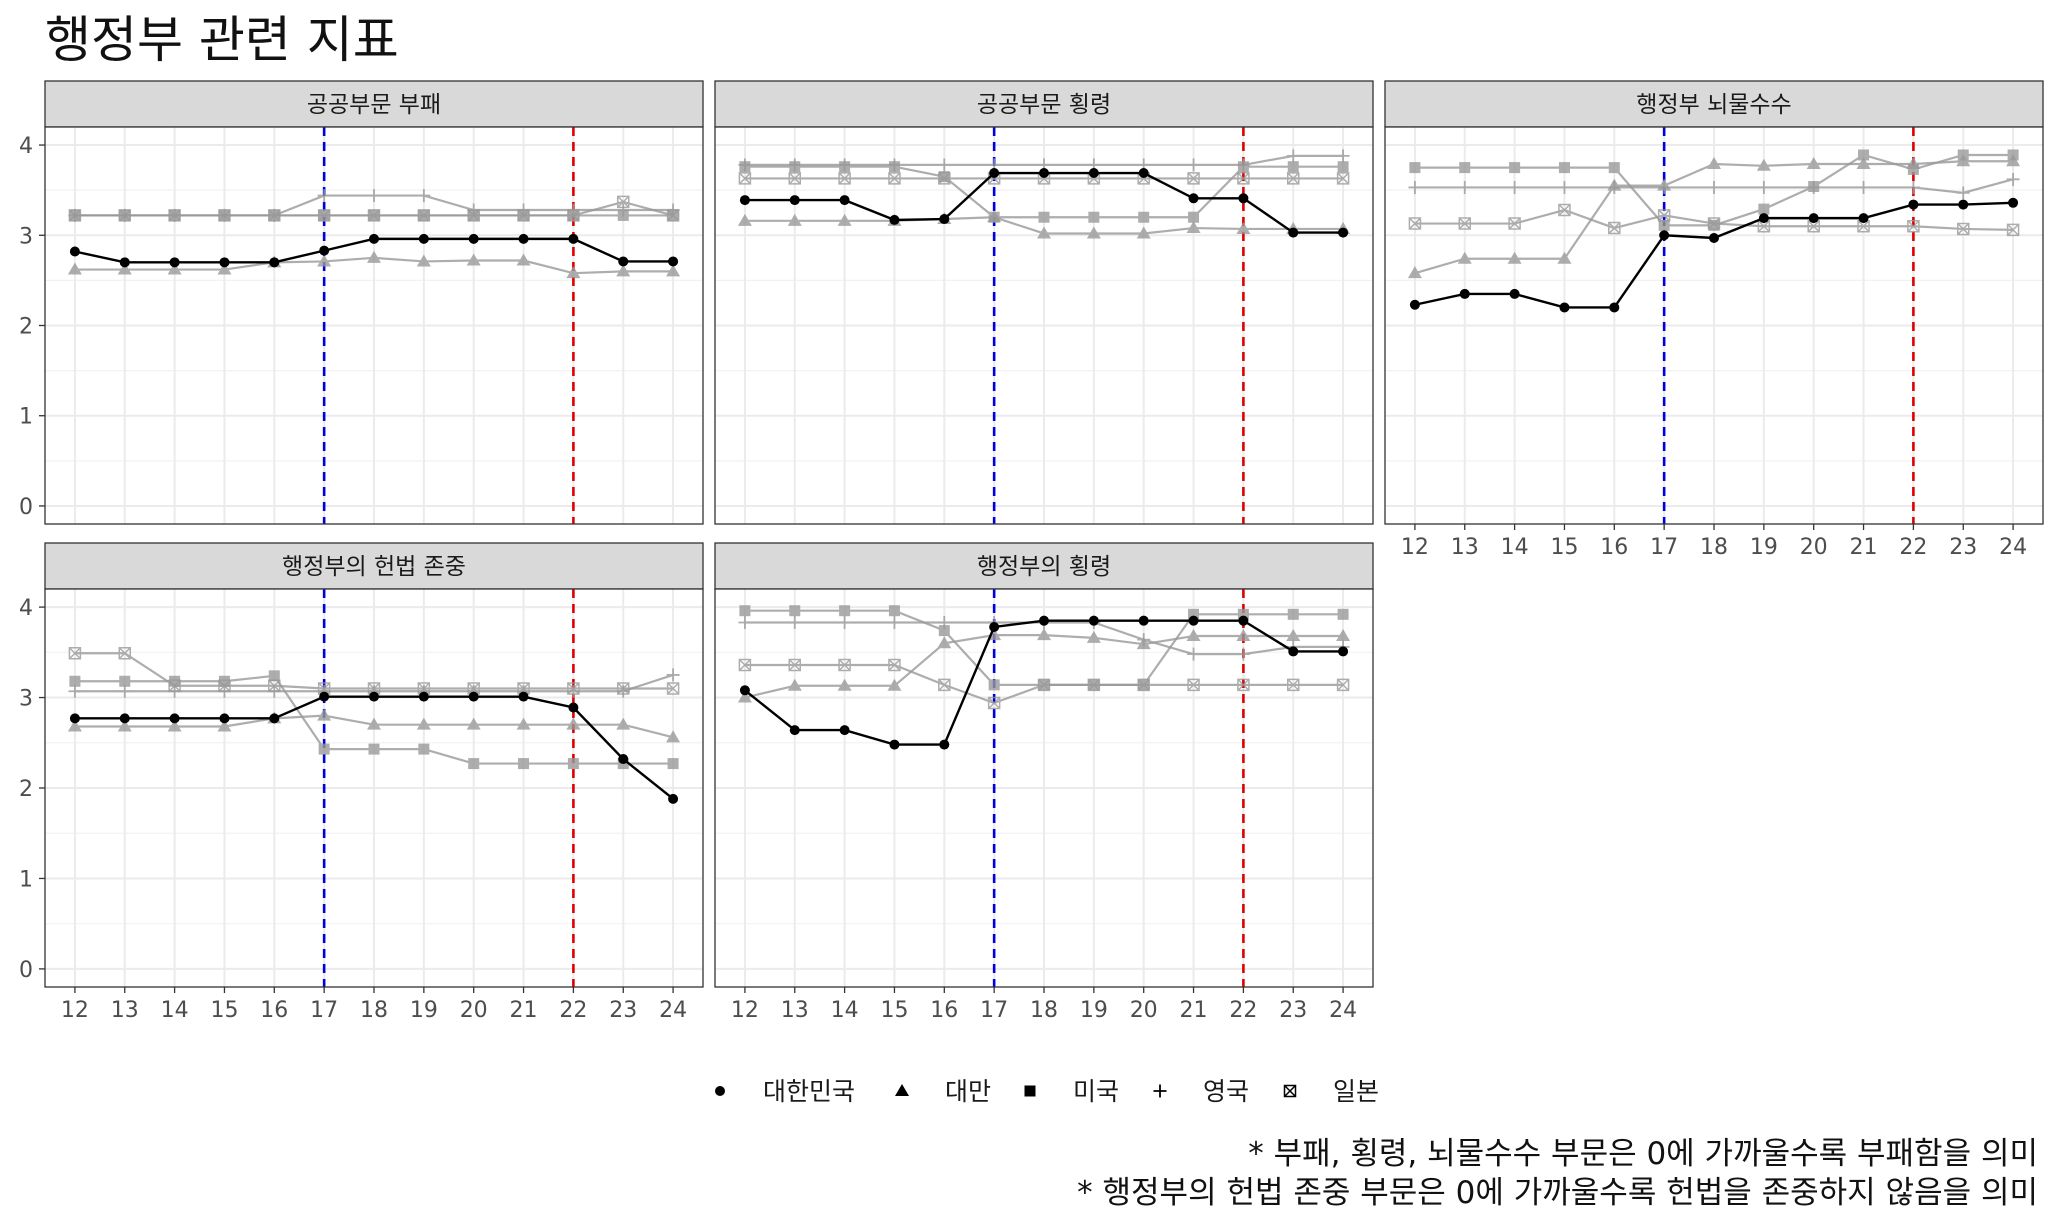 The image size is (2048, 1229). I want to click on legend-label: 미국, so click(1096, 1091).